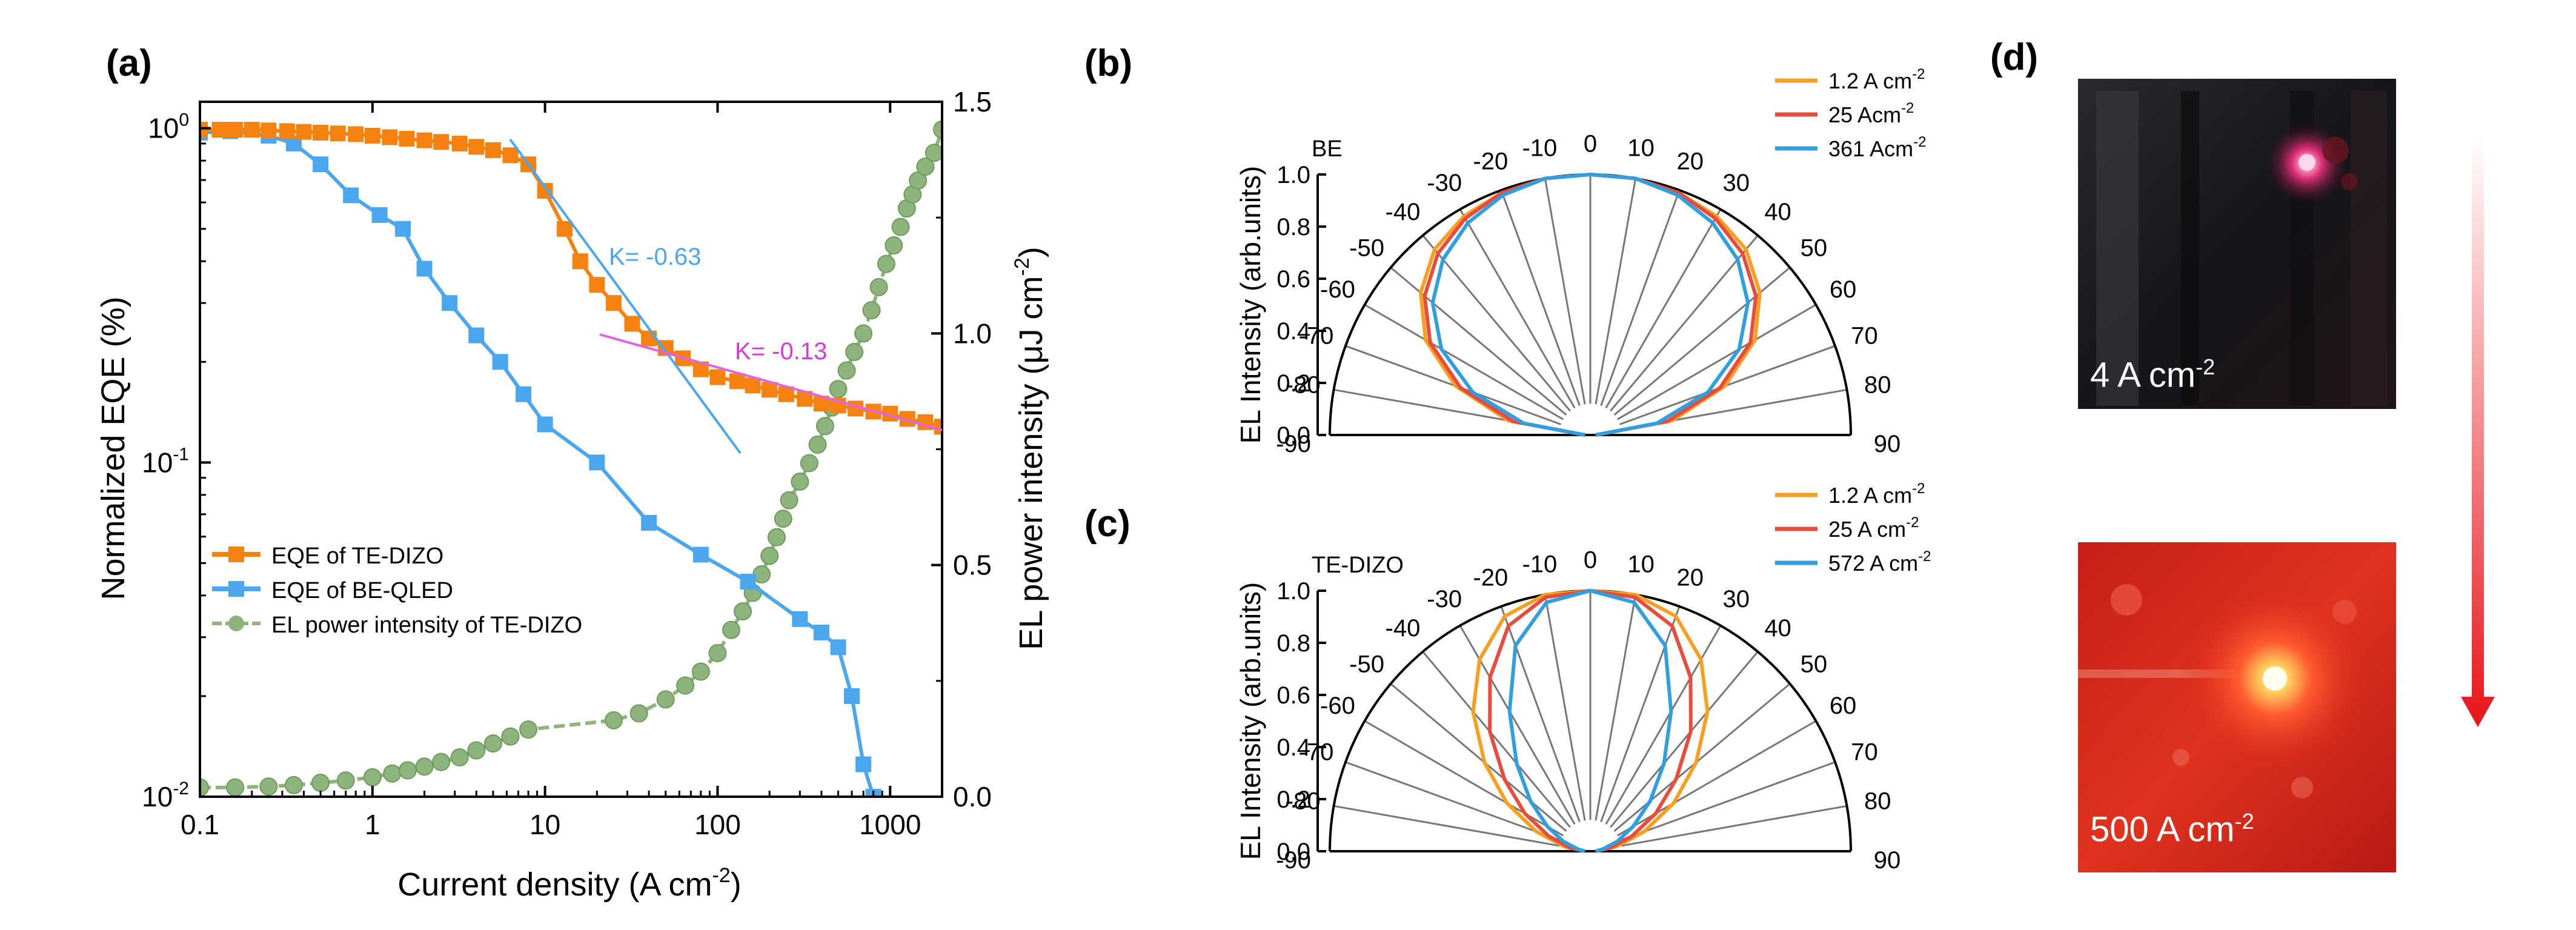 The width and height of the screenshot is (2576, 930). I want to click on chart-c-angle-label-8: -10, so click(1539, 564).